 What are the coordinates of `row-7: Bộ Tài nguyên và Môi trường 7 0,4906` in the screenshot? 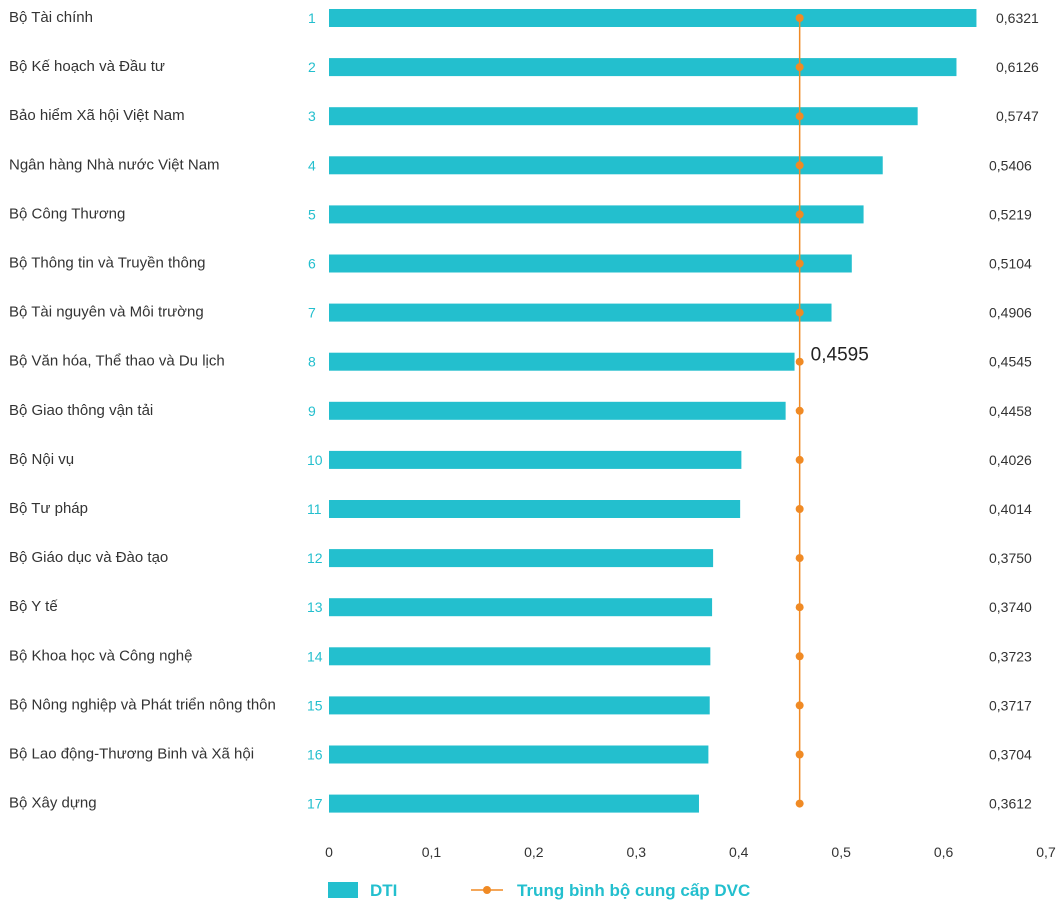 It's located at (520, 312).